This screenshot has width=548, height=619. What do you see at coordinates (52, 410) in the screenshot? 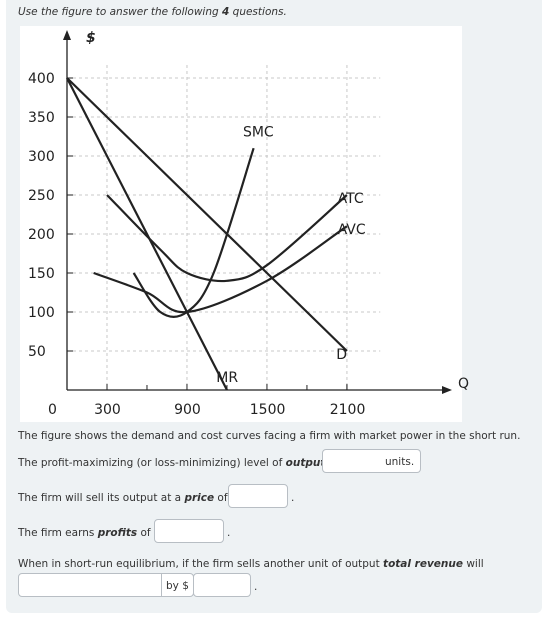
I see `x-tick-label: 0` at bounding box center [52, 410].